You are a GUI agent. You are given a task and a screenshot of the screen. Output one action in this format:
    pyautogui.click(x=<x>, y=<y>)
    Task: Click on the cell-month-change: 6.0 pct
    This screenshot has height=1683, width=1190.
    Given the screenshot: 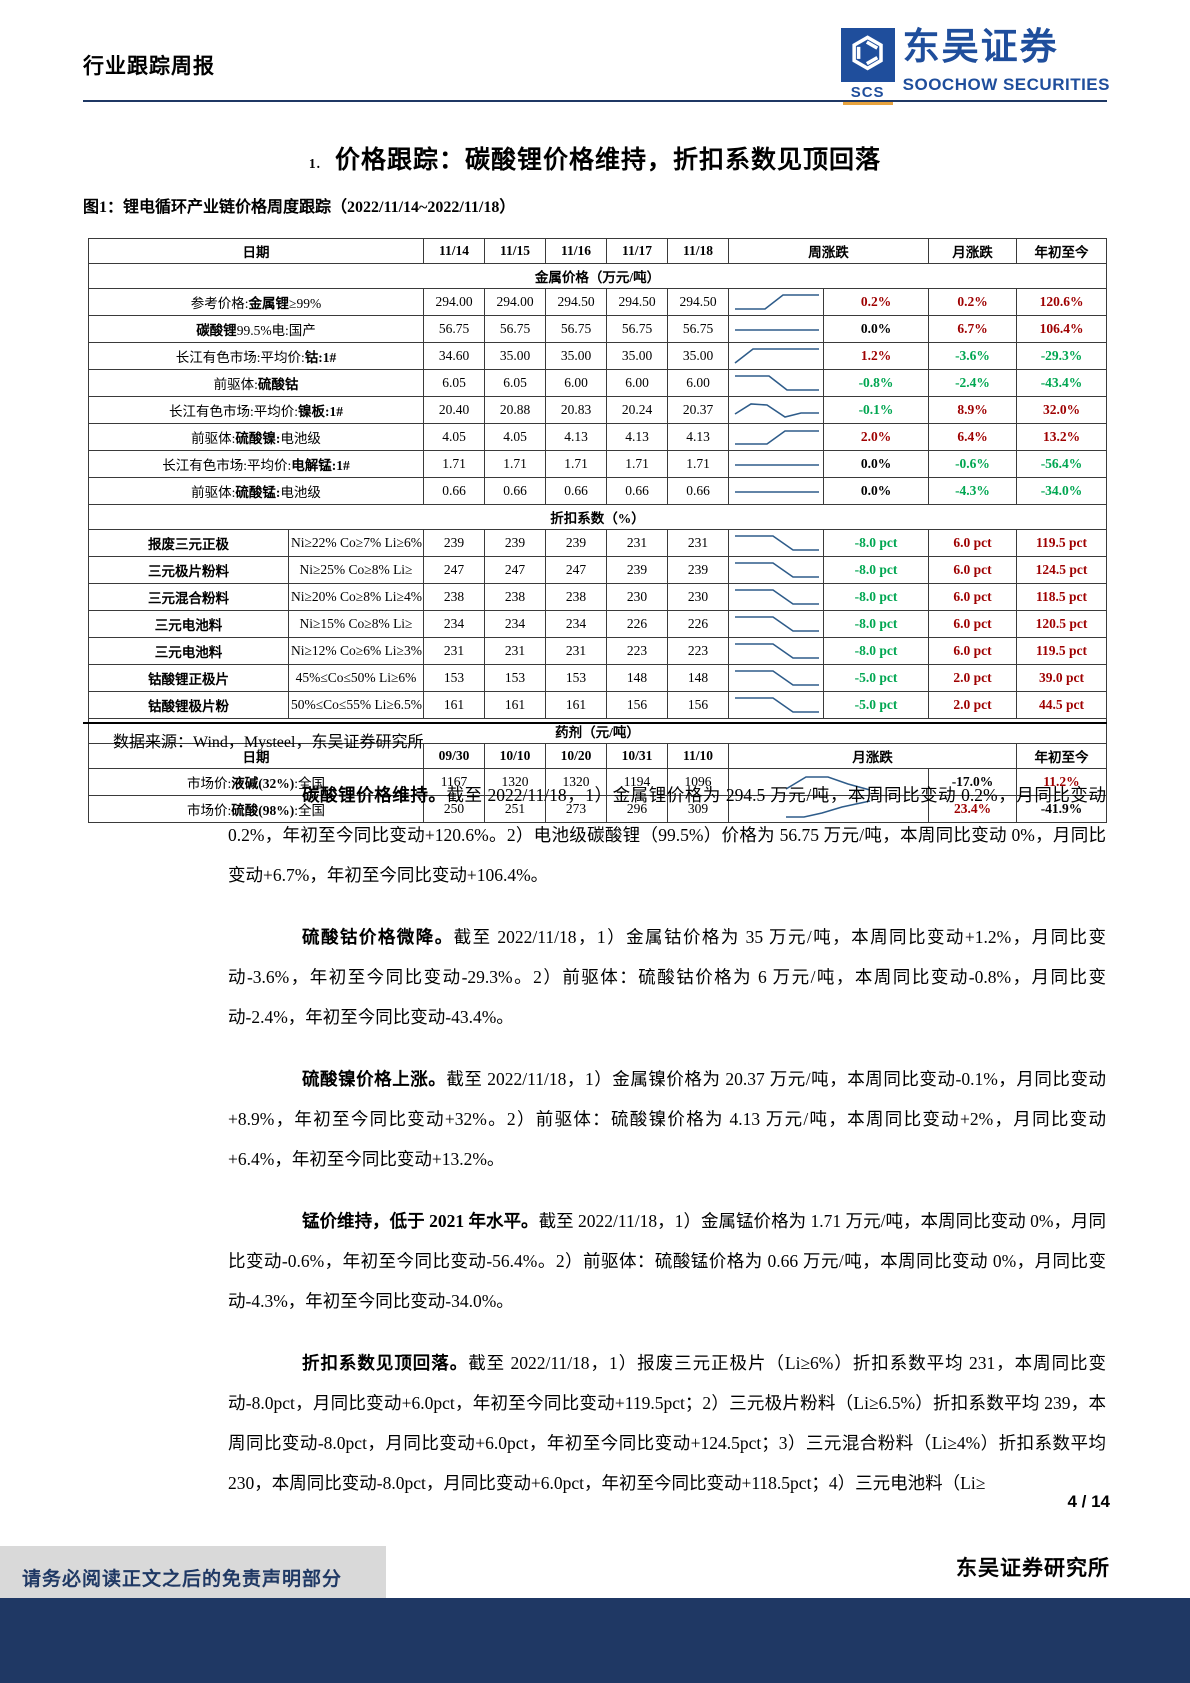 What is the action you would take?
    pyautogui.click(x=972, y=543)
    